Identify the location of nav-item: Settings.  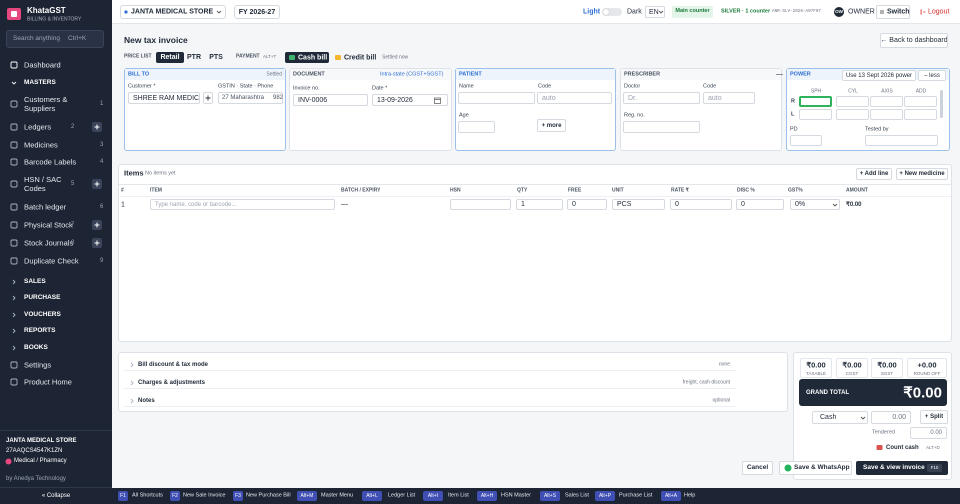
(38, 365).